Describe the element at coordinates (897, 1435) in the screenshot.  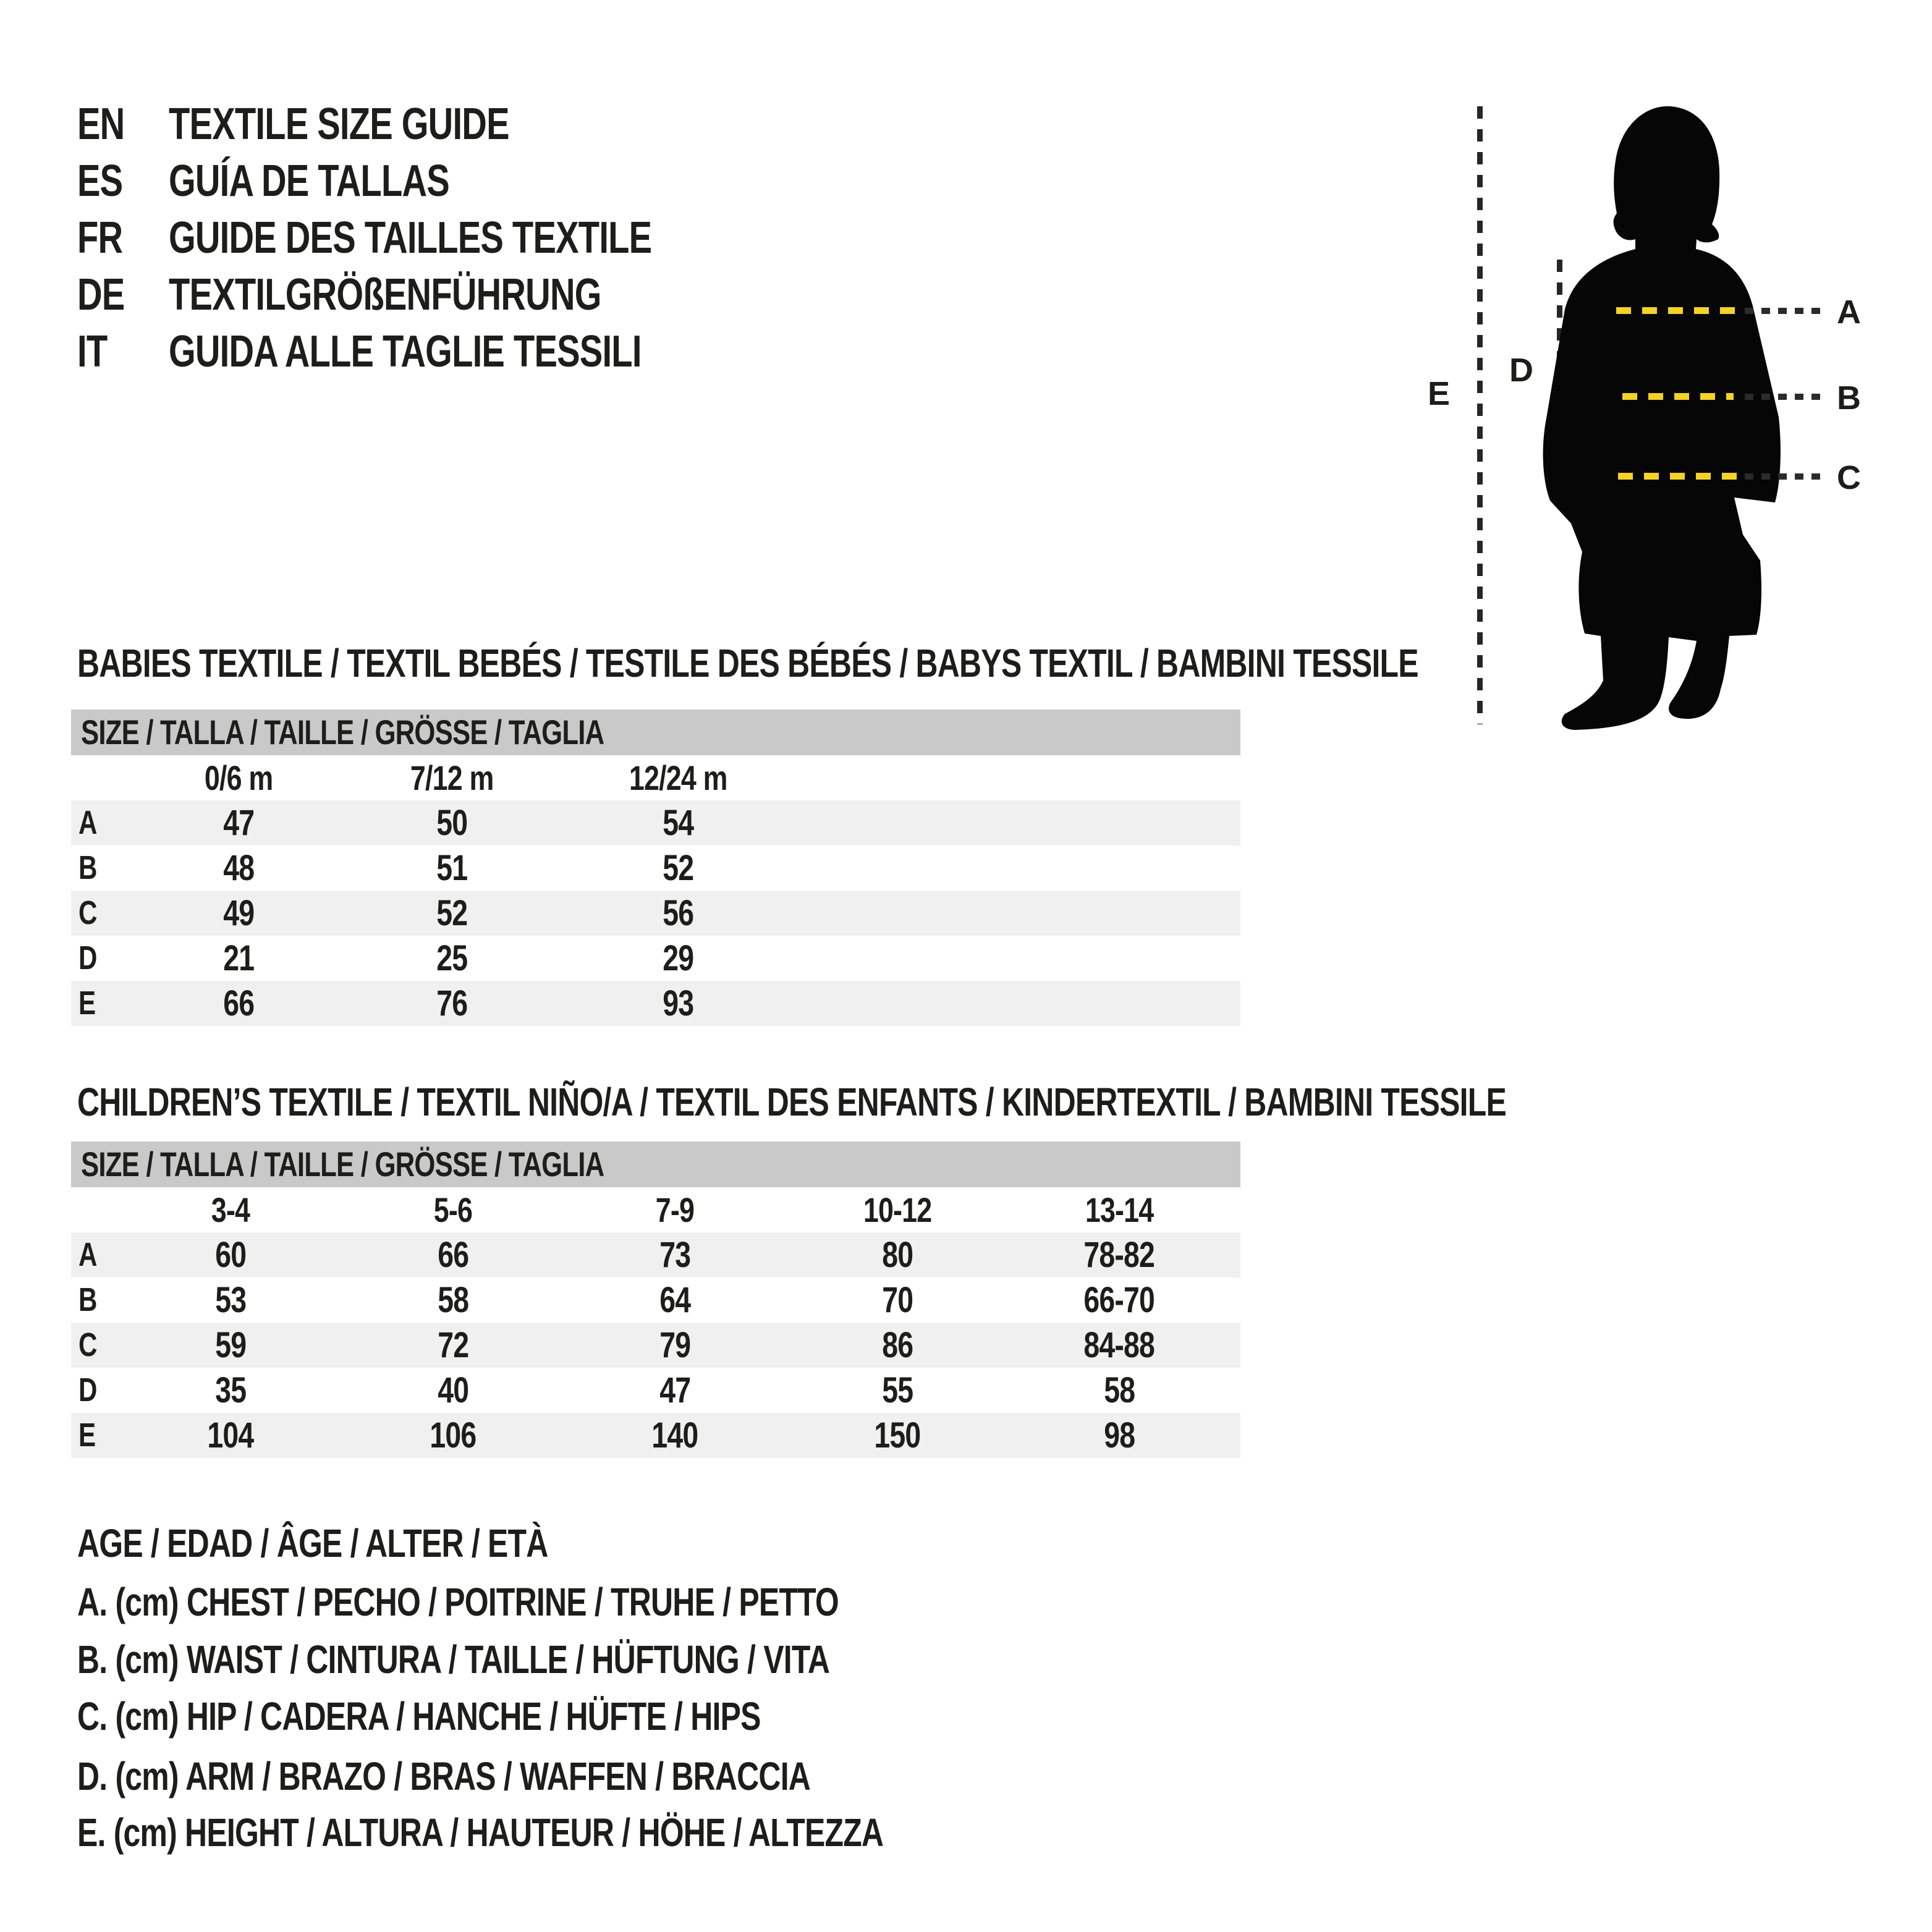
I see `cell-value: 150` at that location.